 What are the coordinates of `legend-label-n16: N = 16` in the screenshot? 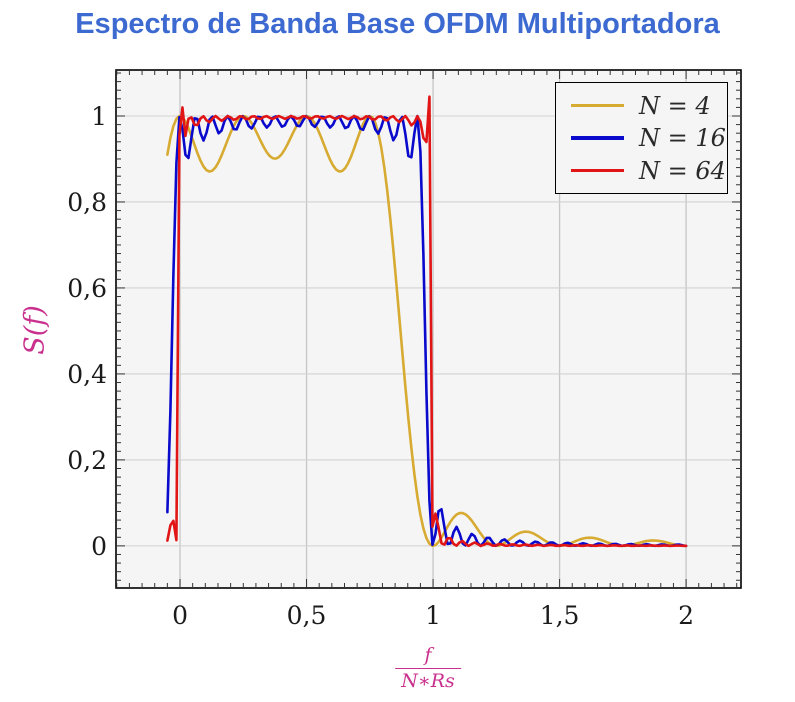 It's located at (682, 138).